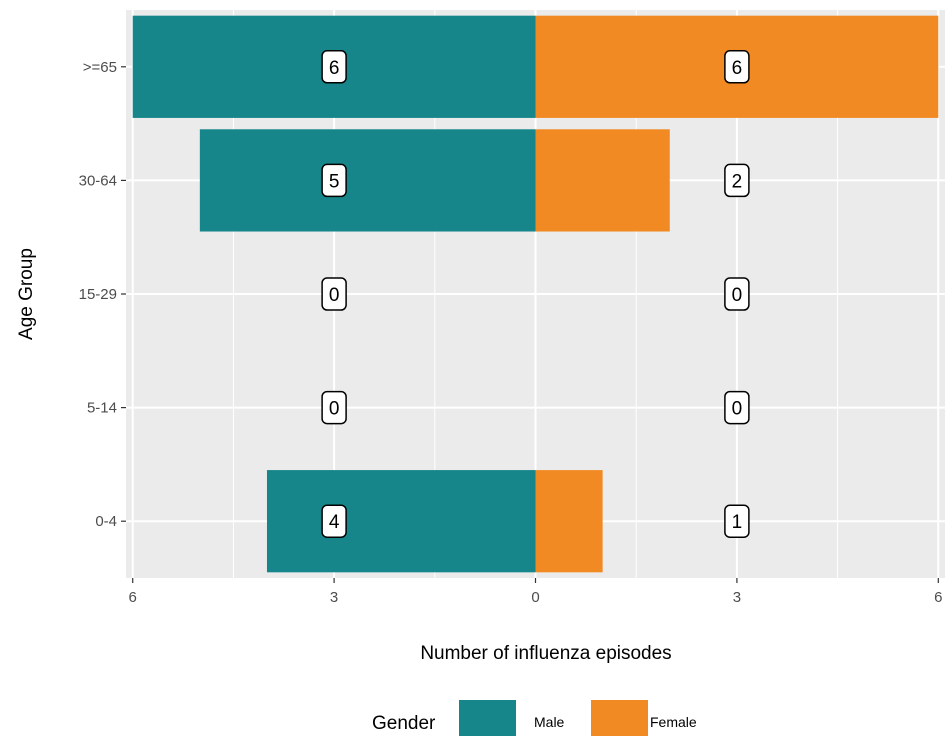  I want to click on data-label-text: 5, so click(334, 181).